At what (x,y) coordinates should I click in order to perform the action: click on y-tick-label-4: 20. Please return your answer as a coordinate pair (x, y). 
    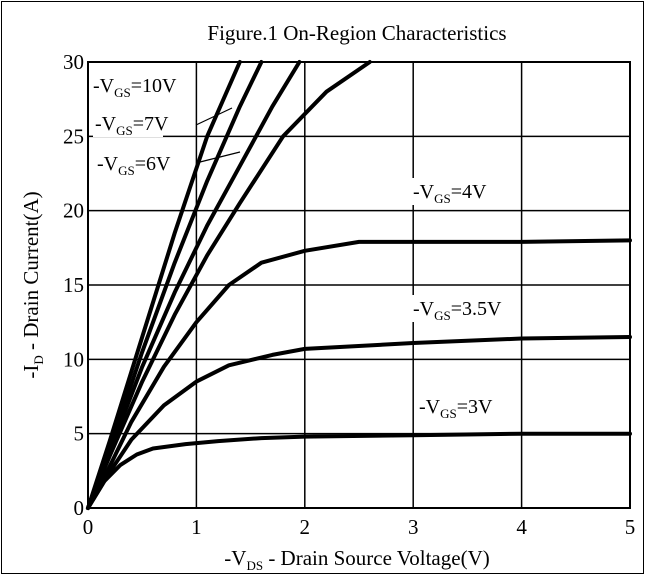
    Looking at the image, I should click on (73, 211).